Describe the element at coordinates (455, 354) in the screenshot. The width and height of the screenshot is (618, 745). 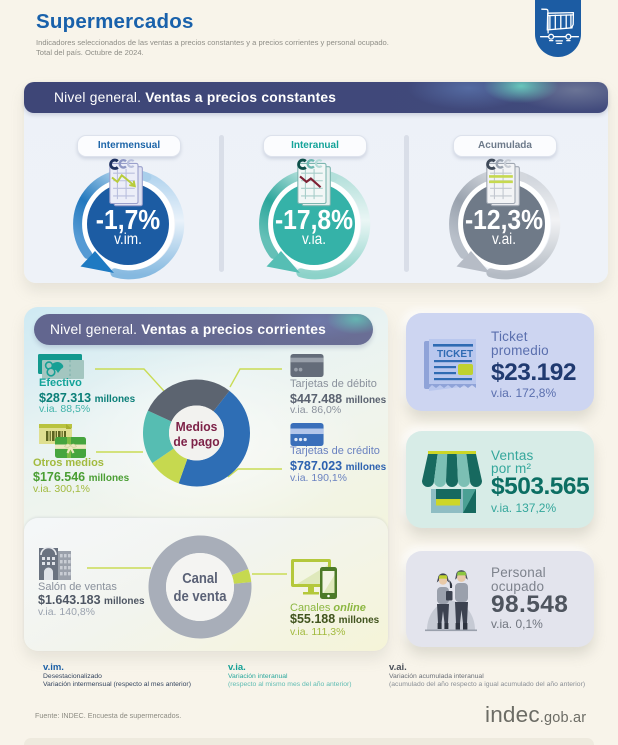
I see `svg-text: TICKET` at that location.